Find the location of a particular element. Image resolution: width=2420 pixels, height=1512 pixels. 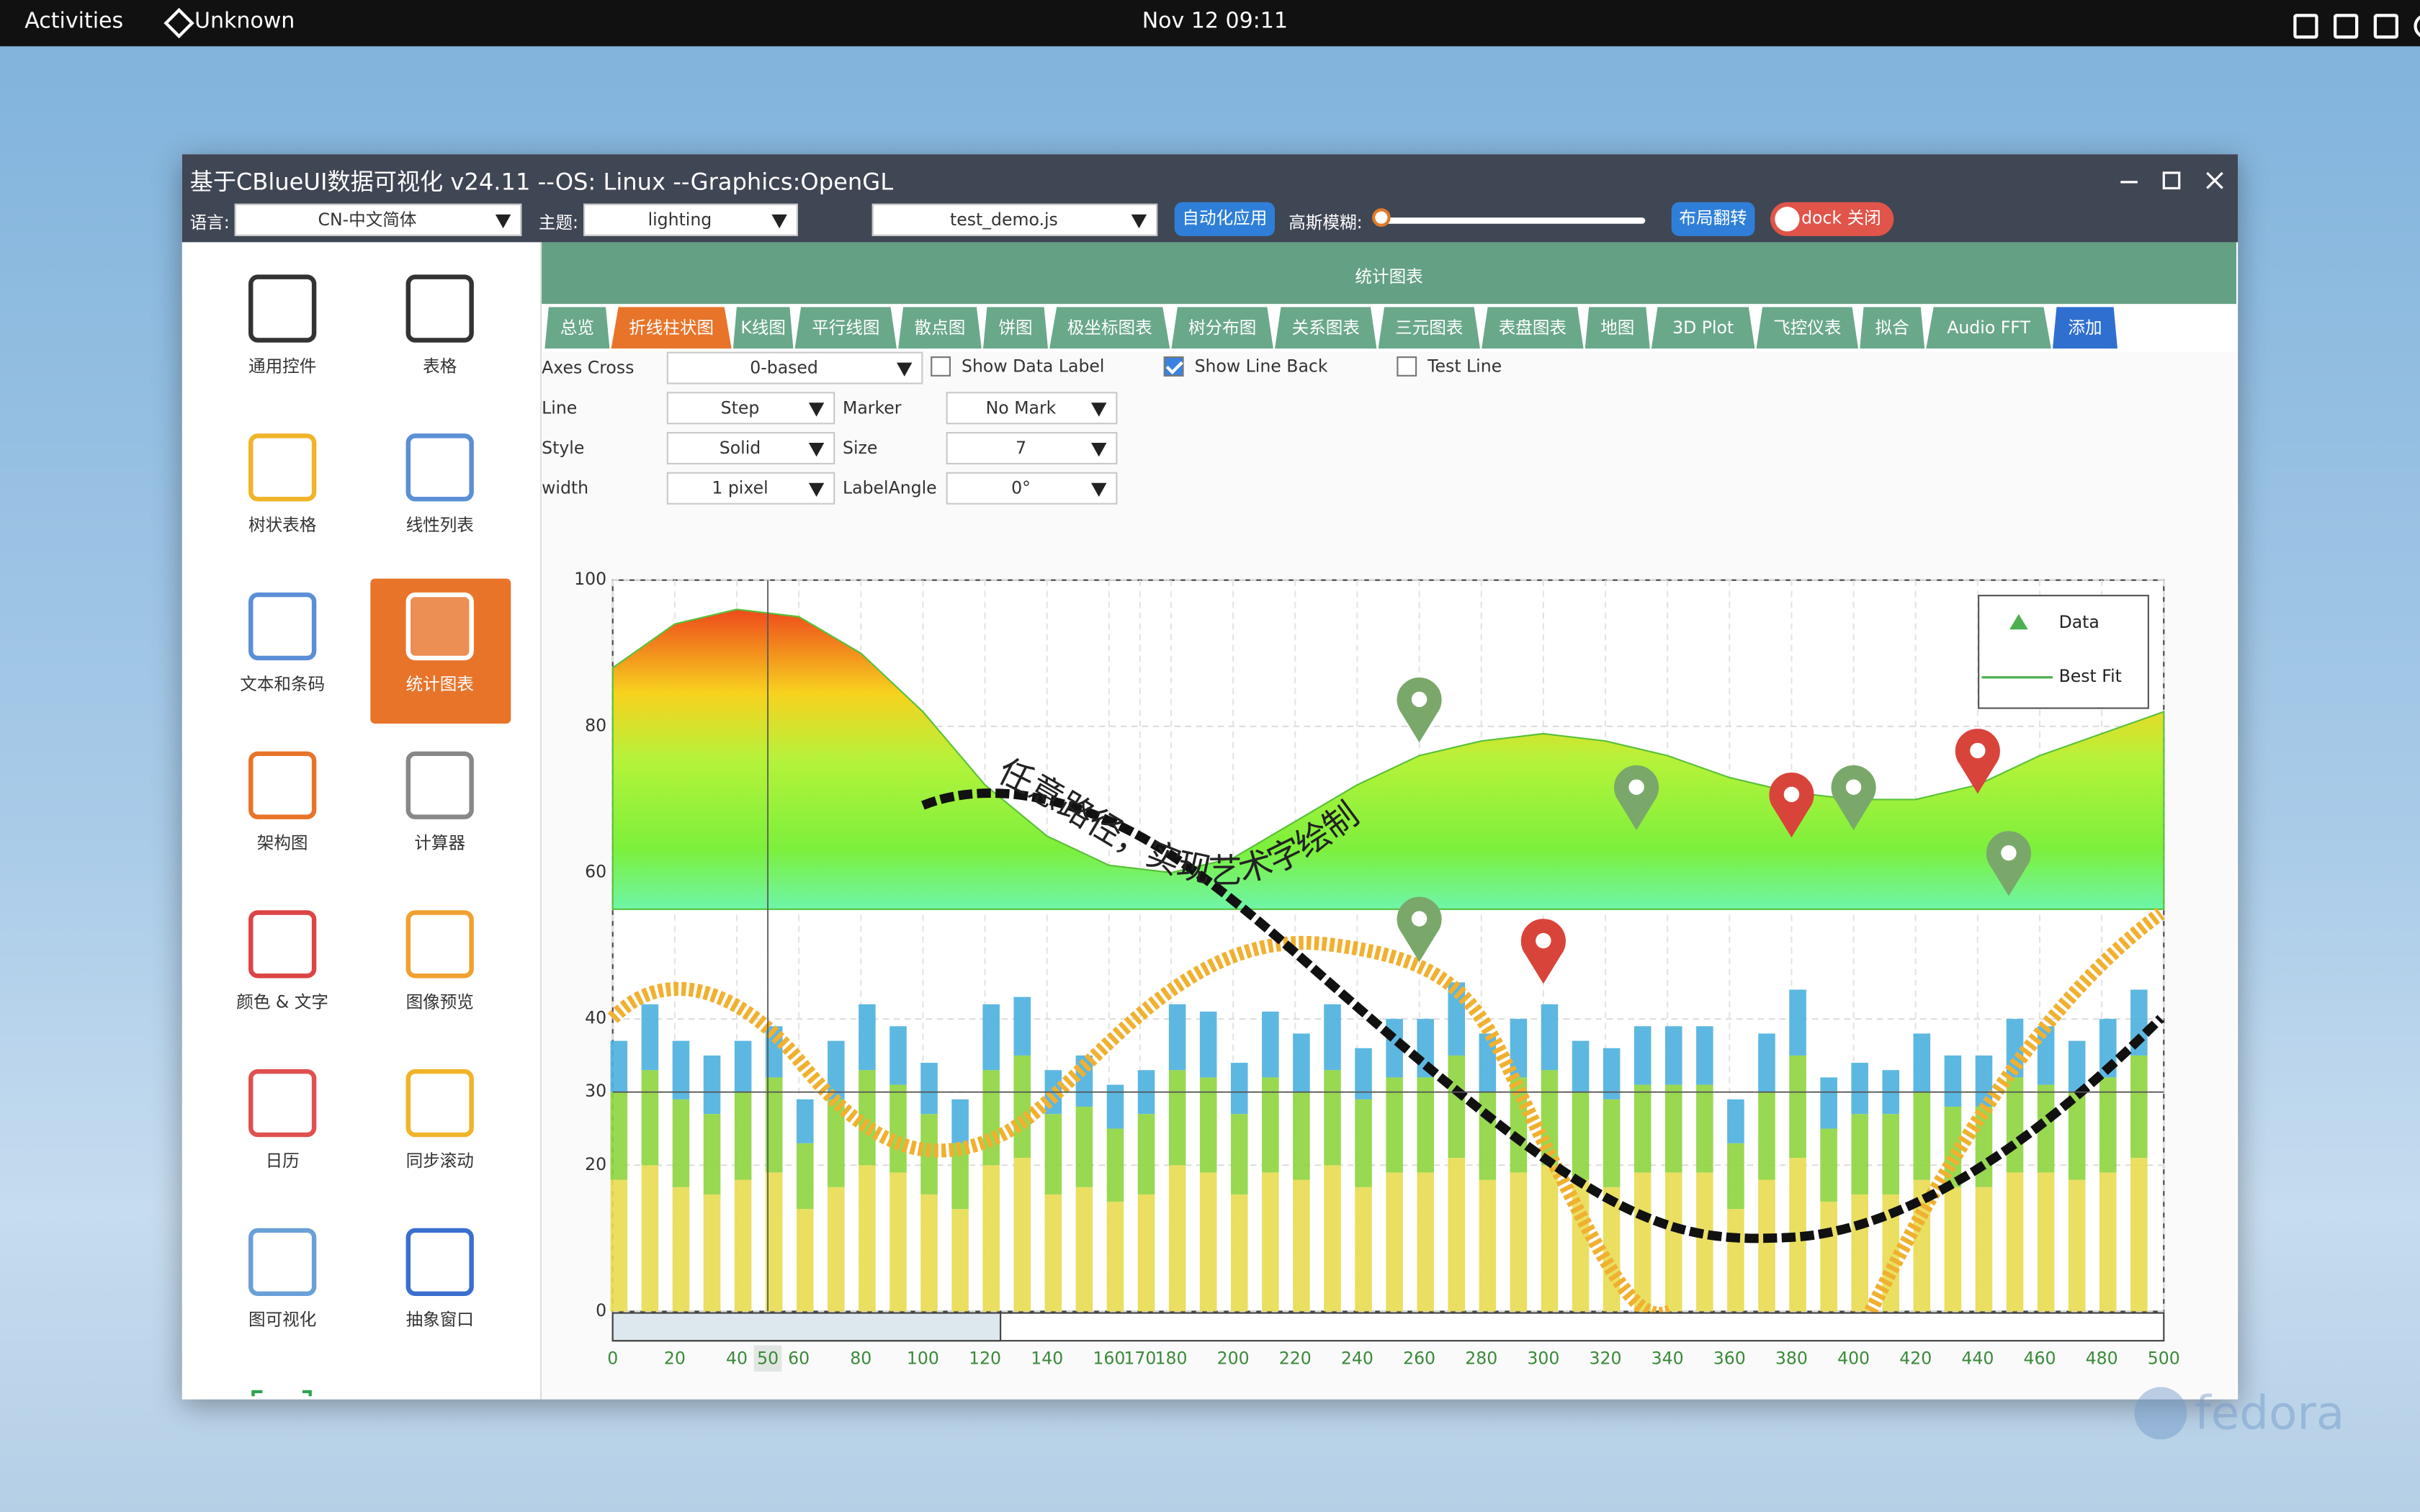

tab: K线图 is located at coordinates (763, 328).